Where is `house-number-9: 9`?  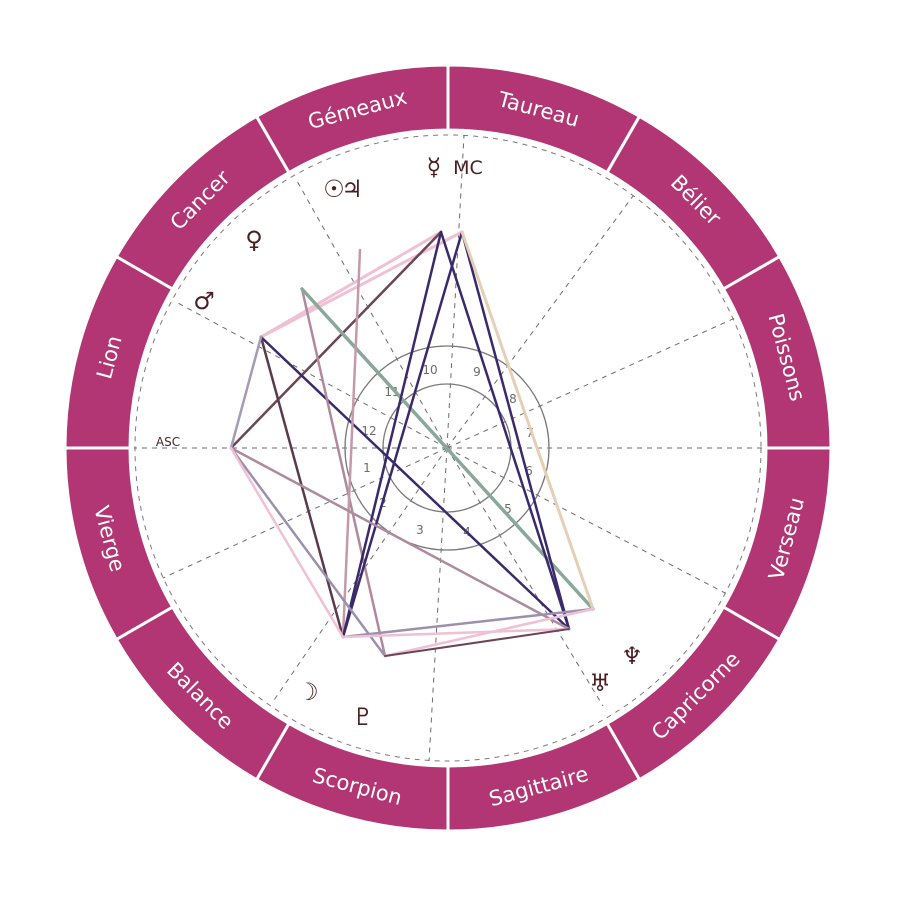 house-number-9: 9 is located at coordinates (477, 372).